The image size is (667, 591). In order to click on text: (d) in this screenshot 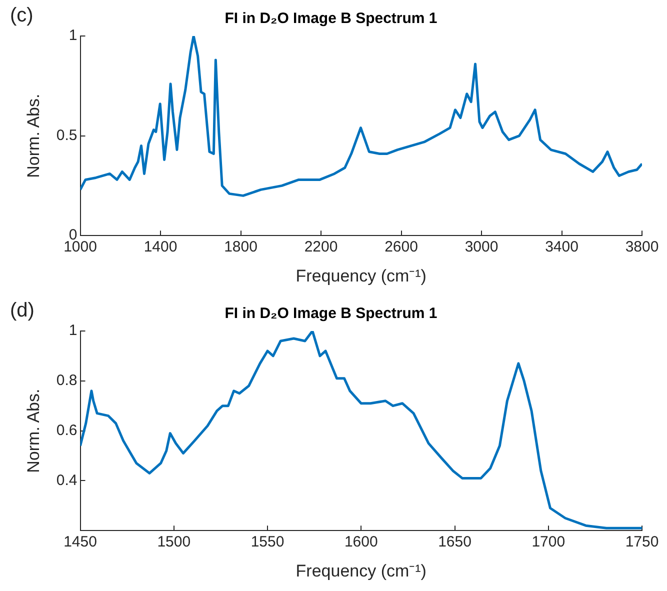, I will do `click(22, 311)`.